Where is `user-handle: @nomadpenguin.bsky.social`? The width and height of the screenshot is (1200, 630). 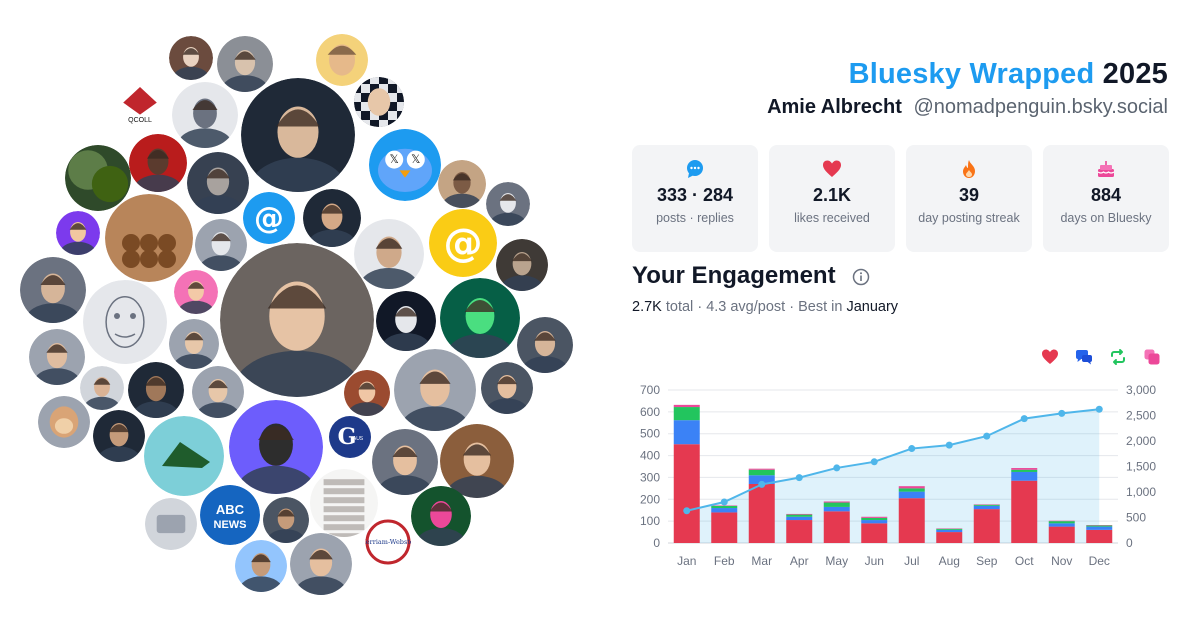
user-handle: @nomadpenguin.bsky.social is located at coordinates (1040, 107).